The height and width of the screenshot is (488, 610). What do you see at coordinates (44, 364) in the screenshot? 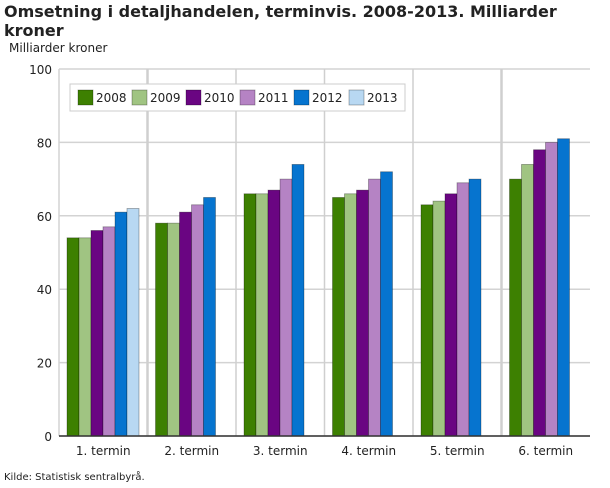
I see `y-tick-label: 20` at bounding box center [44, 364].